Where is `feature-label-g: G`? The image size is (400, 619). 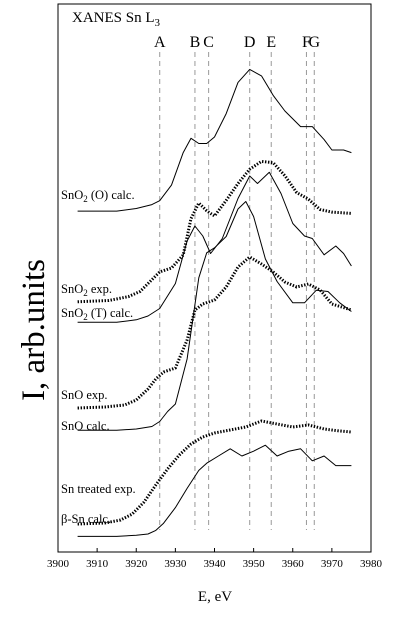
feature-label-g: G is located at coordinates (314, 42).